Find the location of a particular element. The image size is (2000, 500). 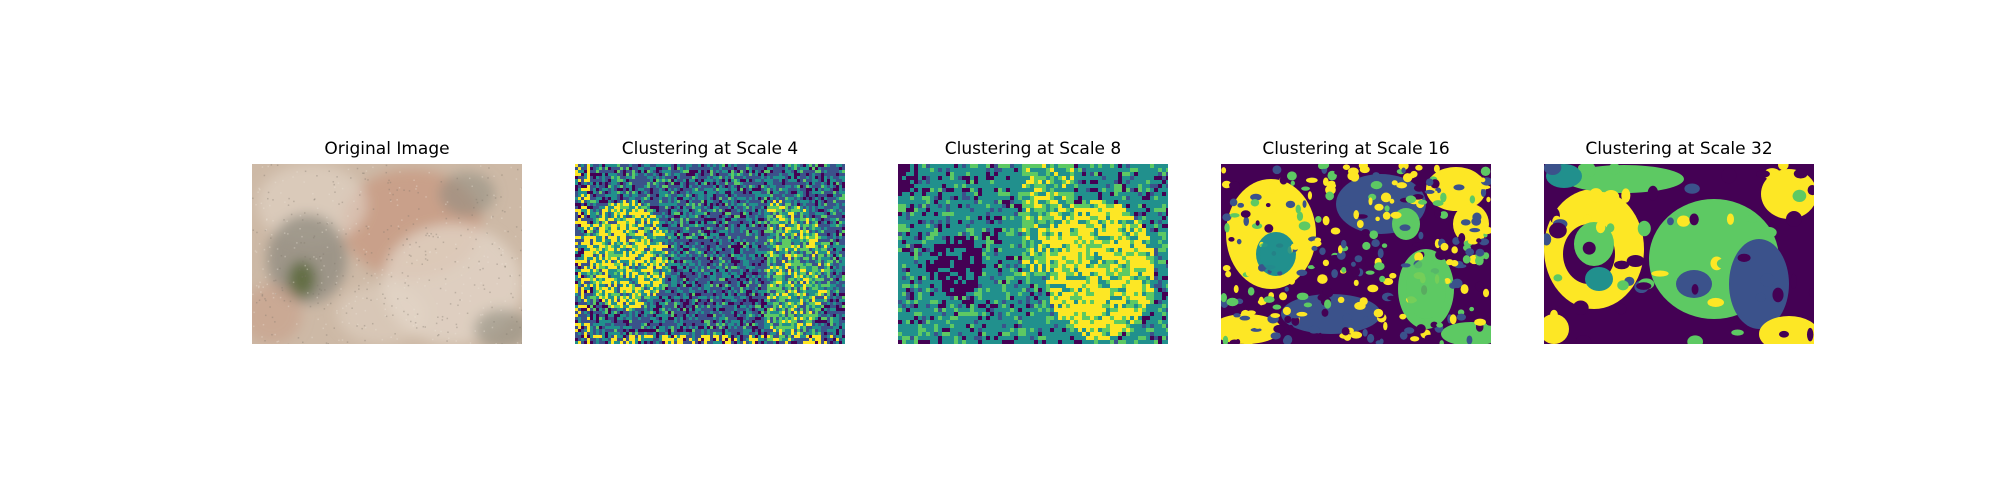

panel-title: Clustering at Scale 16 is located at coordinates (1356, 149).